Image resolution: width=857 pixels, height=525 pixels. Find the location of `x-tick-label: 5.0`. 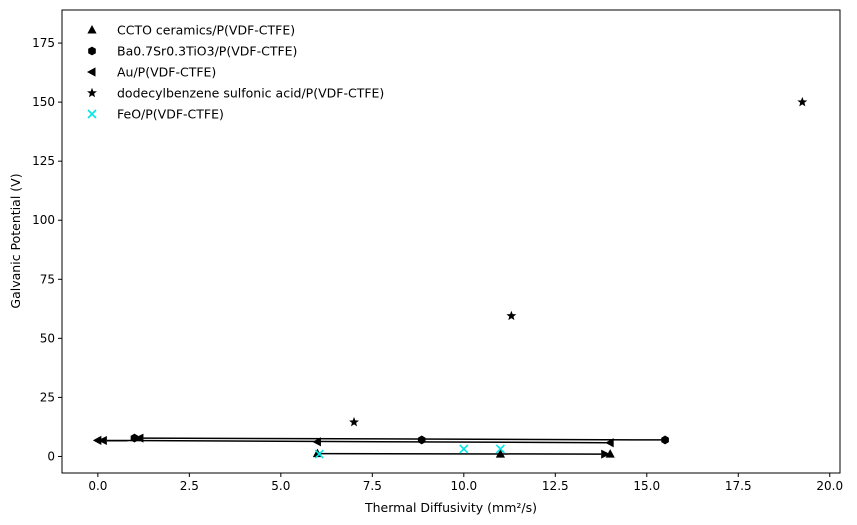

x-tick-label: 5.0 is located at coordinates (280, 486).